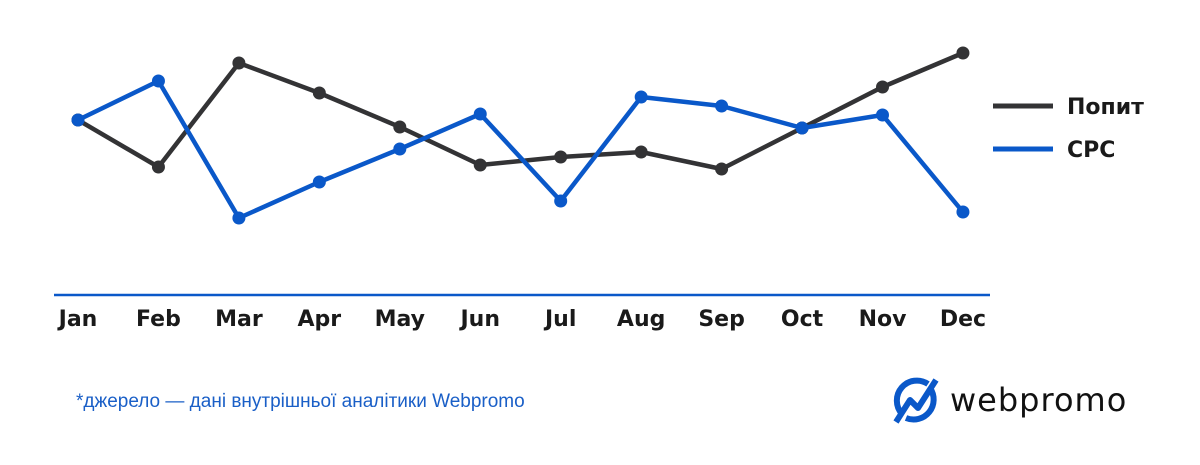 The image size is (1200, 465). What do you see at coordinates (641, 319) in the screenshot?
I see `x-tick-label: Aug` at bounding box center [641, 319].